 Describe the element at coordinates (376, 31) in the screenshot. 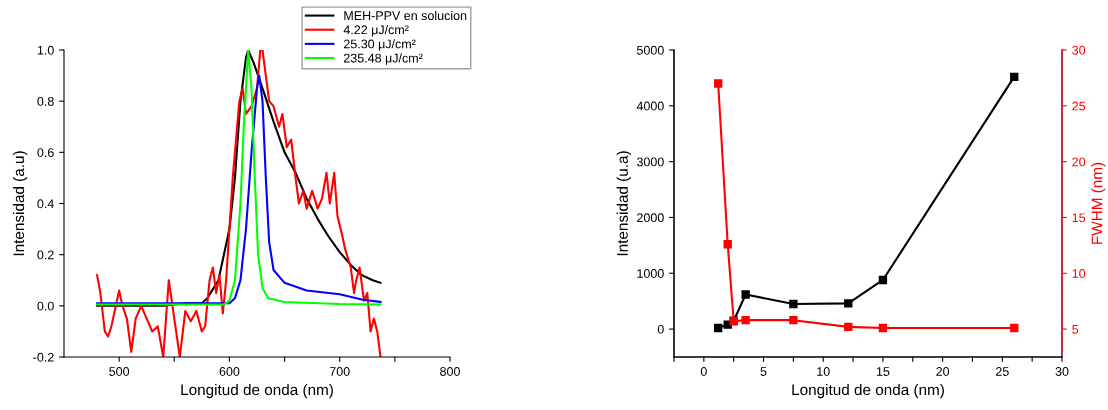

I see `legend-label: 4.22 μJ/cm²` at that location.